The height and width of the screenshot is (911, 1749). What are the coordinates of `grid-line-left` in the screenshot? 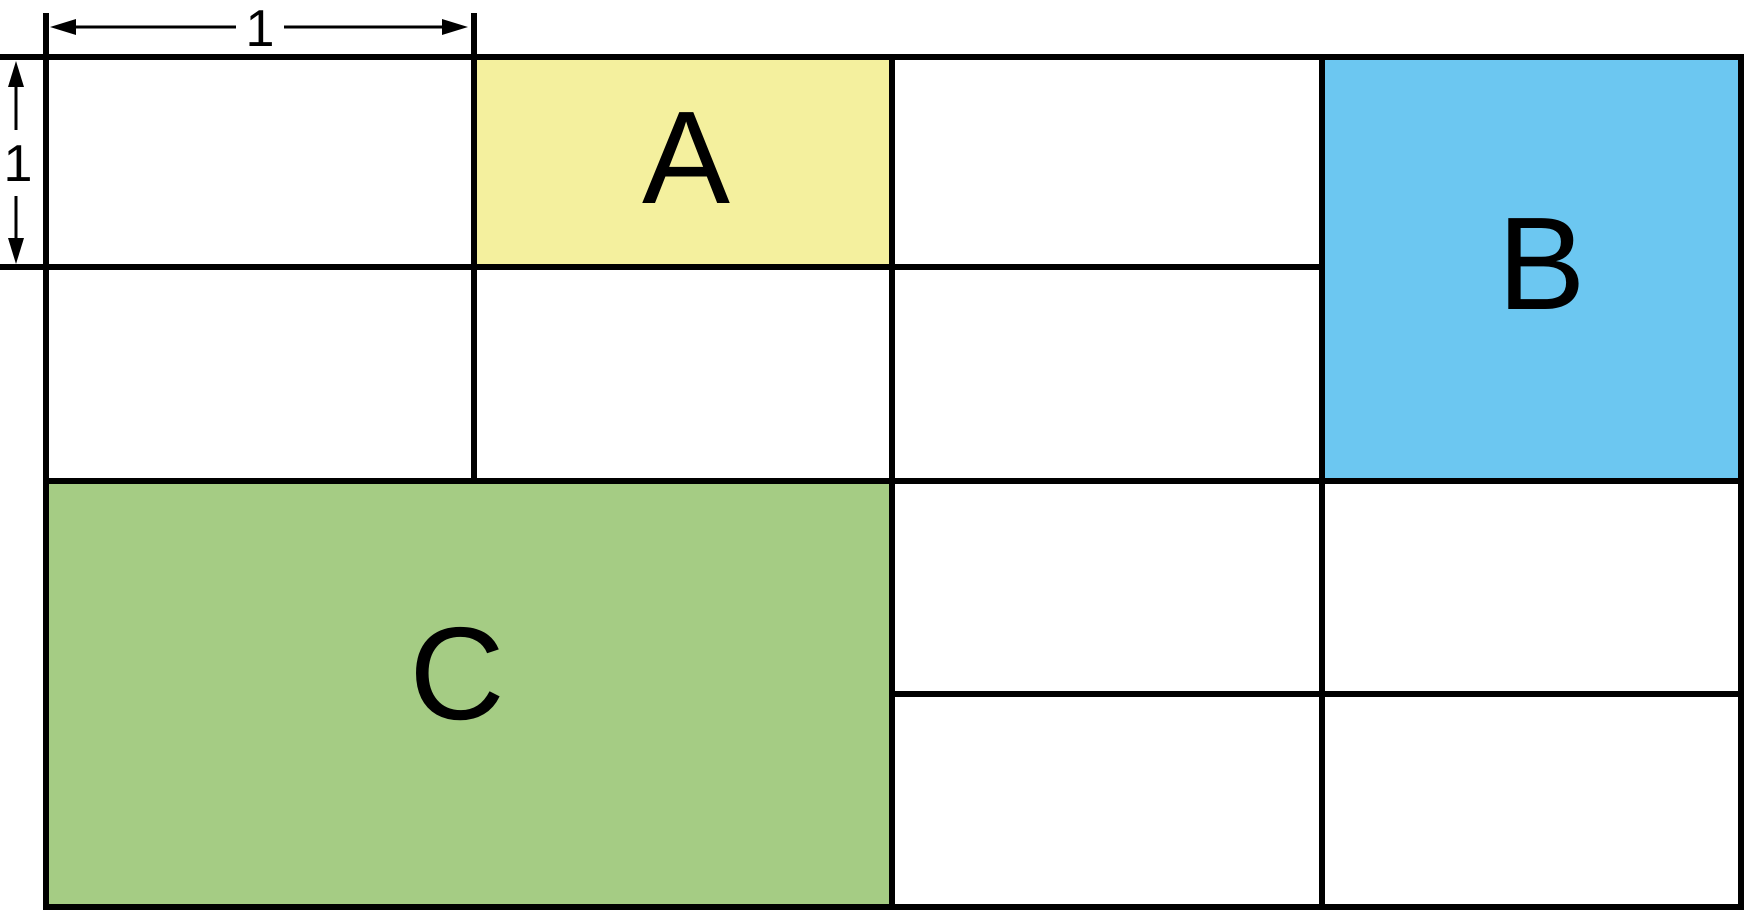 It's located at (46, 461).